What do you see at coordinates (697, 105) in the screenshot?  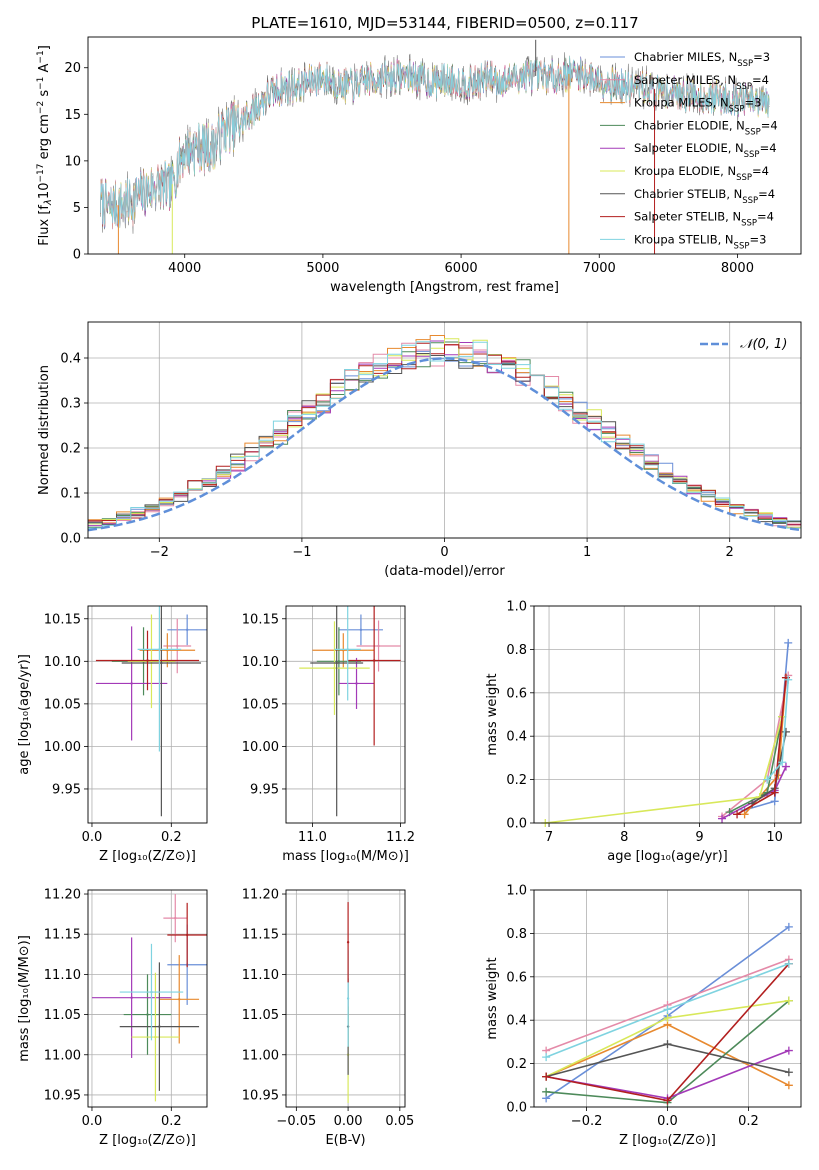 I see `legend-label: Kroupa MILES, NSSP=3` at bounding box center [697, 105].